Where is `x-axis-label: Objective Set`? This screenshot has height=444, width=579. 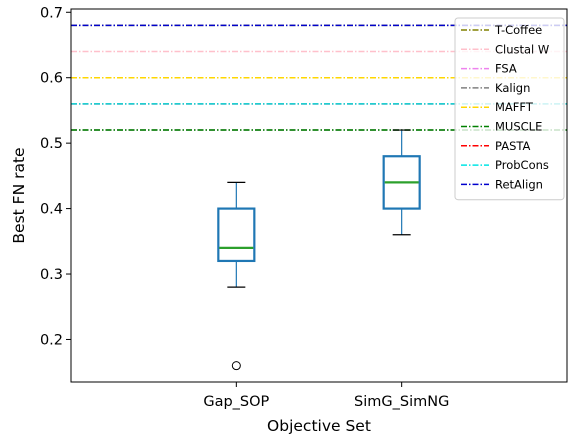
x-axis-label: Objective Set is located at coordinates (319, 426).